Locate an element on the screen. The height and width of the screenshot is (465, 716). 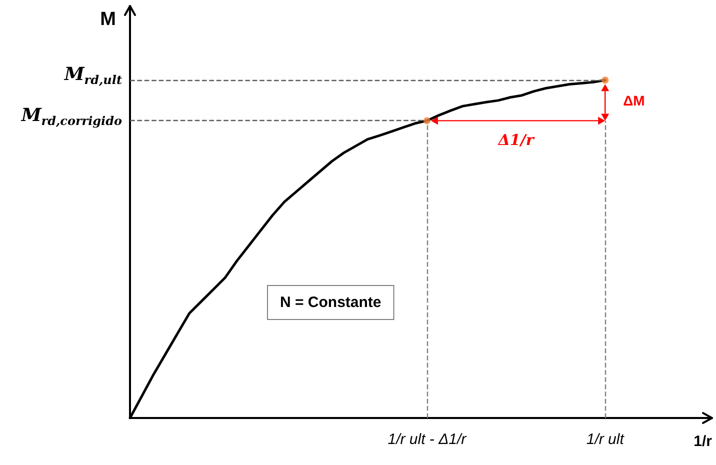
annotation: ΔM is located at coordinates (634, 100).